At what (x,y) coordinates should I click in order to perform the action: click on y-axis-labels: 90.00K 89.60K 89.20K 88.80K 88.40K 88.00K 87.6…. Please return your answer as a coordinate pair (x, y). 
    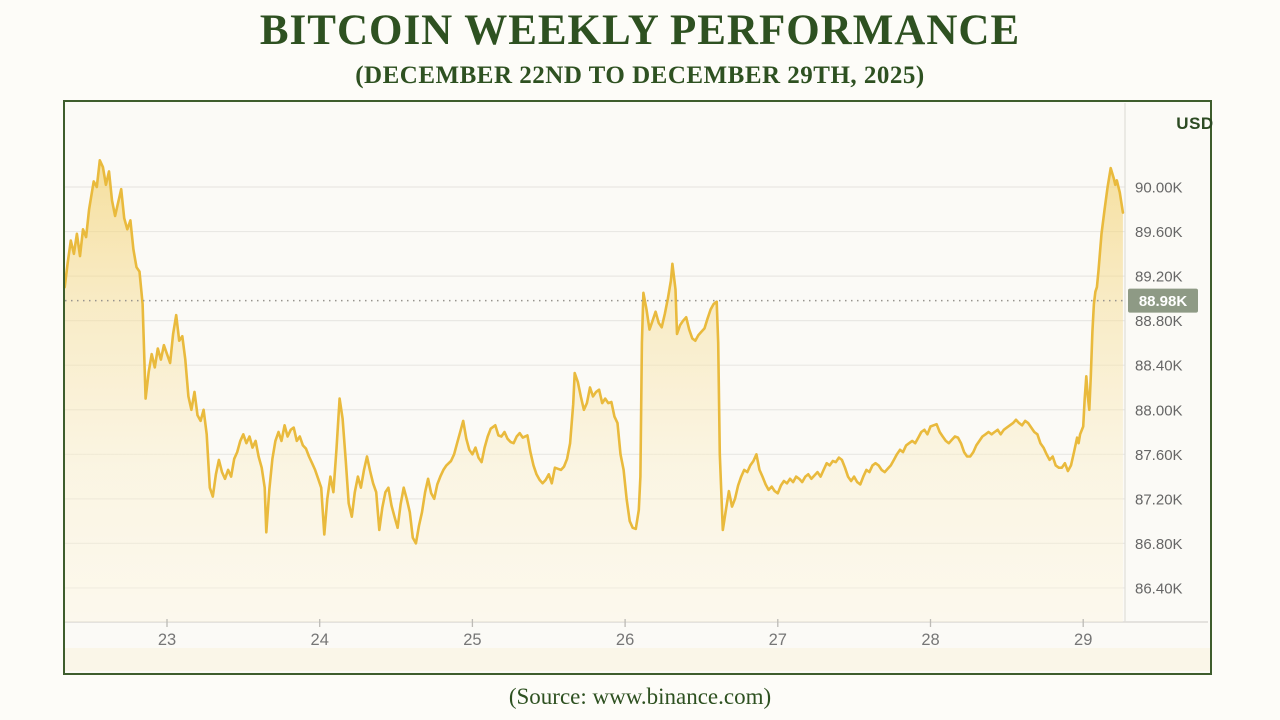
    Looking at the image, I should click on (1159, 389).